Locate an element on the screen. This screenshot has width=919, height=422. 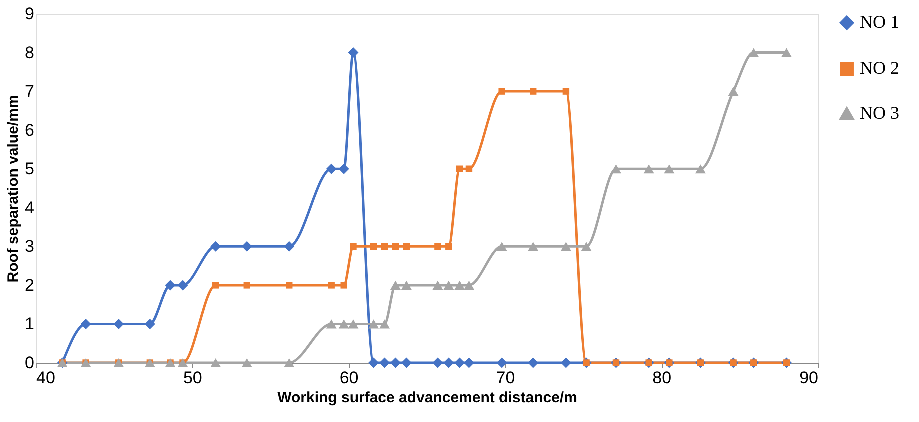
x-tick-label: 70 is located at coordinates (506, 378).